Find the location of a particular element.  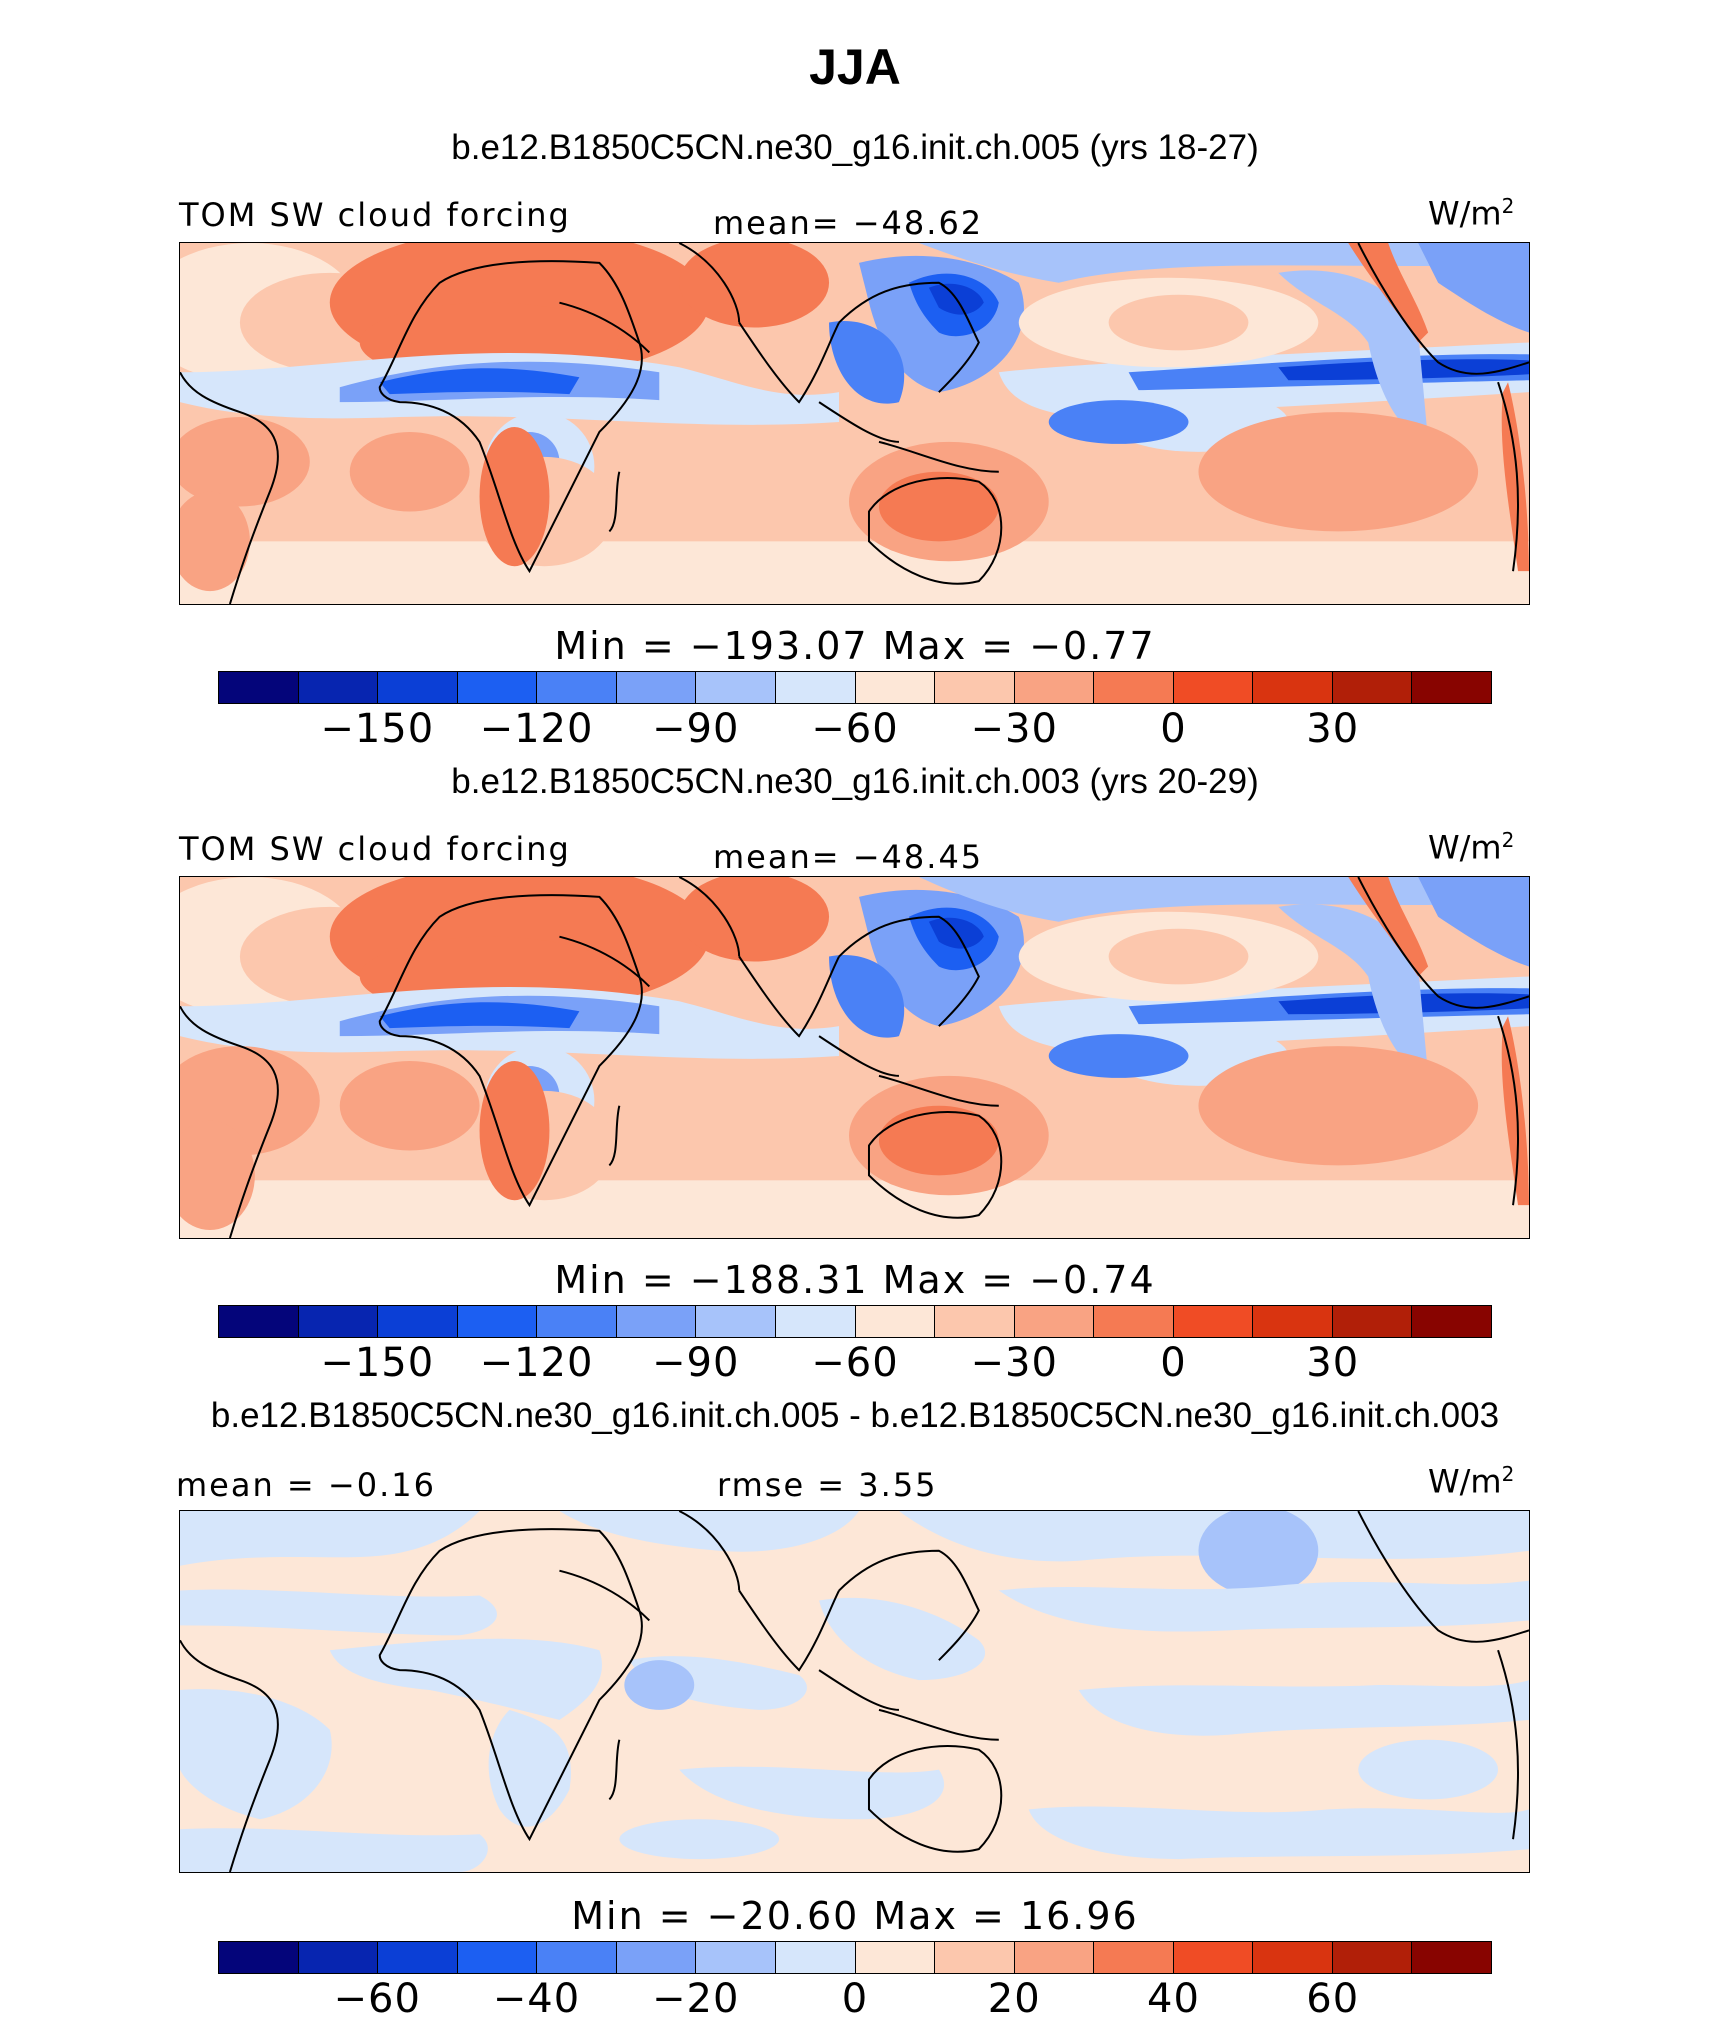

tick-label: 60 is located at coordinates (1333, 1999).